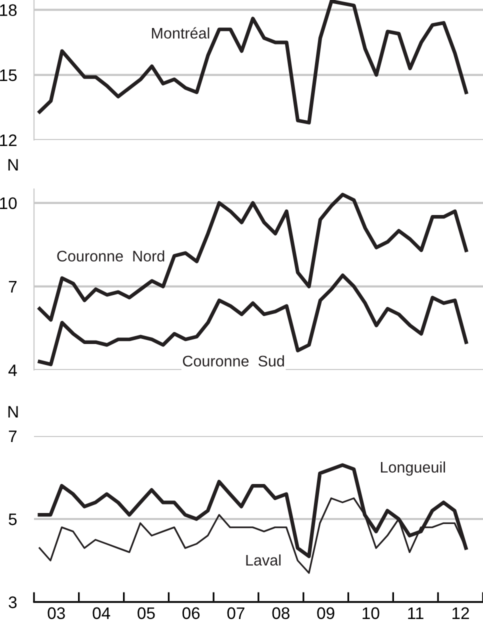 This screenshot has height=632, width=483. Describe the element at coordinates (146, 613) in the screenshot. I see `x-tick-label: 05` at that location.